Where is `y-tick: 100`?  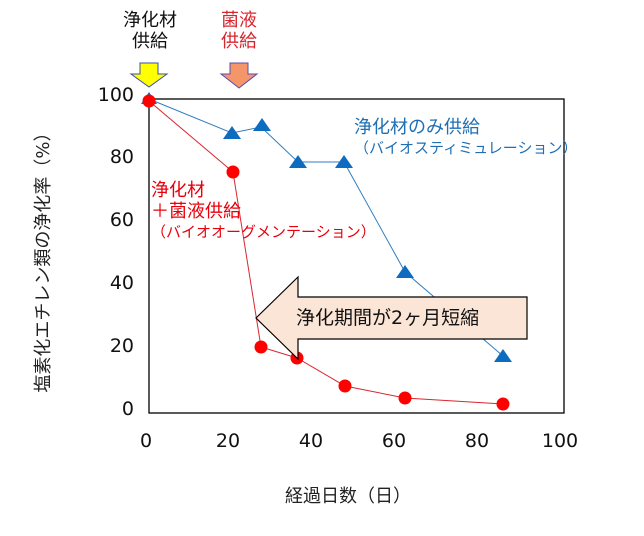 y-tick: 100 is located at coordinates (115, 95).